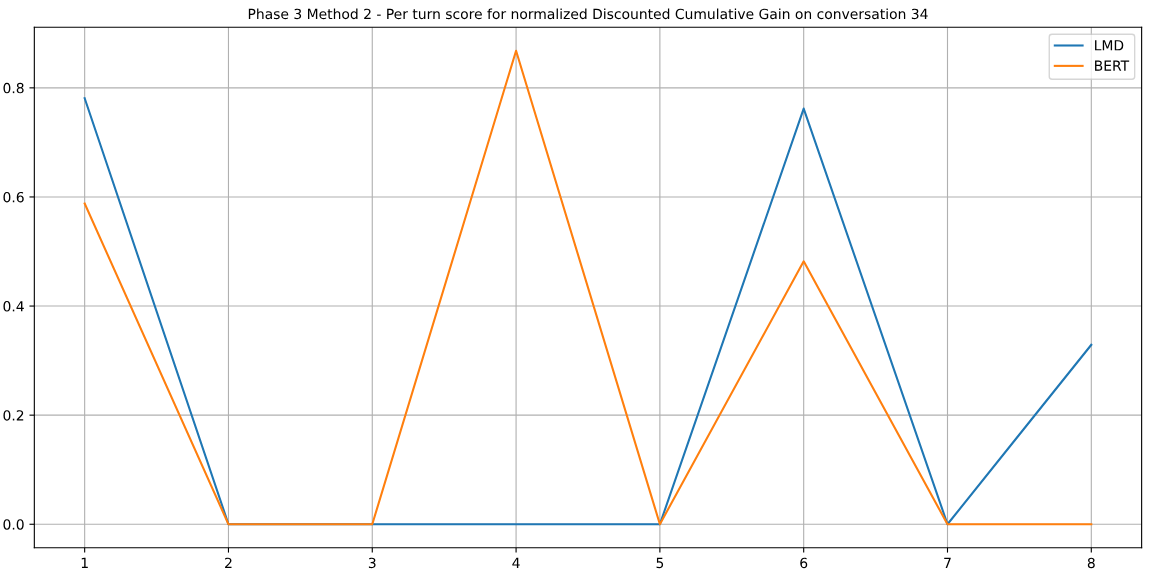 This screenshot has height=576, width=1152. Describe the element at coordinates (588, 14) in the screenshot. I see `chart-title: Phase 3 Method 2 - Per turn score for normalized Discounted Cumulative Gain on conversation 34` at that location.